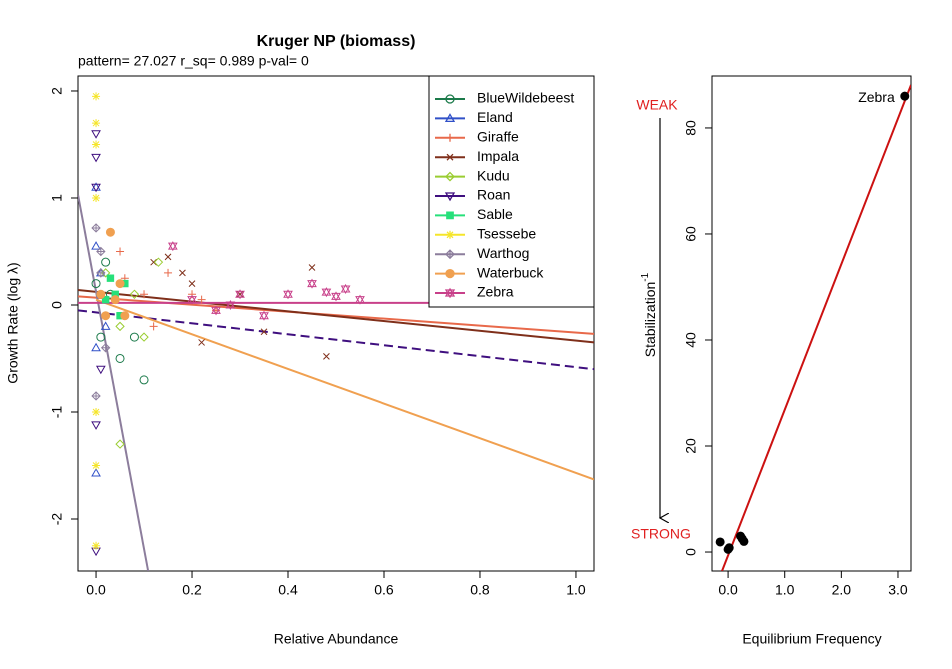 This screenshot has width=952, height=669. I want to click on legend-label: Waterbuck, so click(510, 272).